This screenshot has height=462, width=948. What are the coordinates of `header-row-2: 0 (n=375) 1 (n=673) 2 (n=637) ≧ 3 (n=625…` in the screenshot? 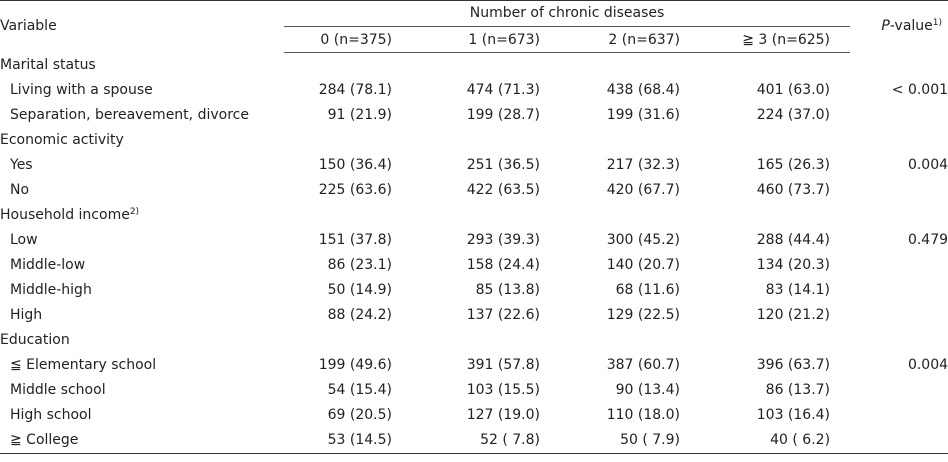 It's located at (474, 39).